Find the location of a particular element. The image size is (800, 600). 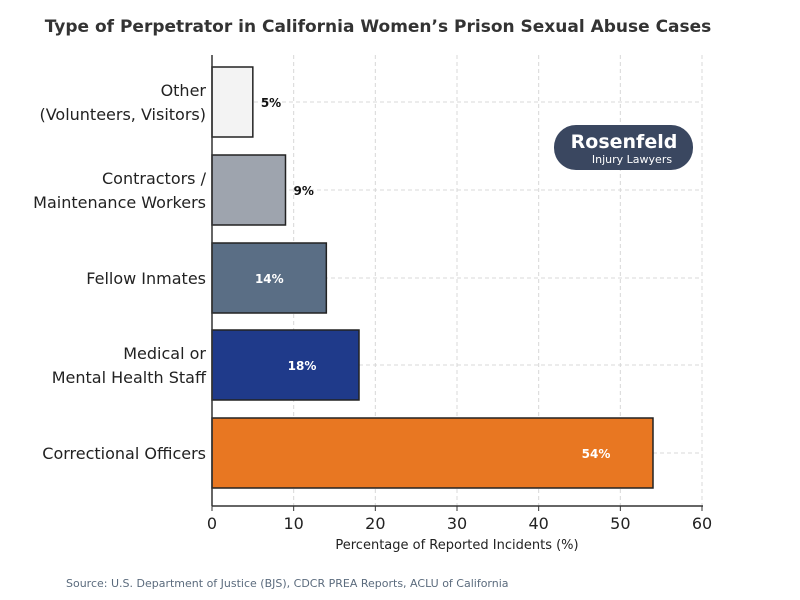

x-ticks: 0 10 20 30 40 50 60 is located at coordinates (459, 519).